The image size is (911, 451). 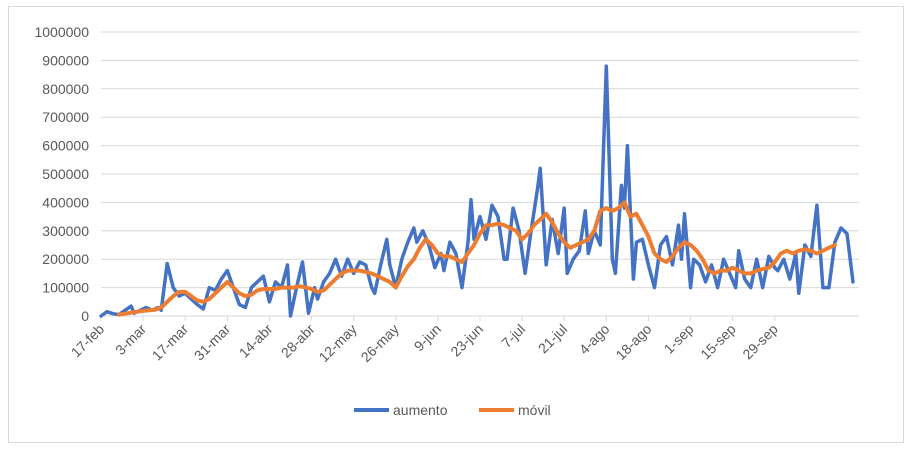 I want to click on y-tick-label: 400000, so click(x=65, y=202).